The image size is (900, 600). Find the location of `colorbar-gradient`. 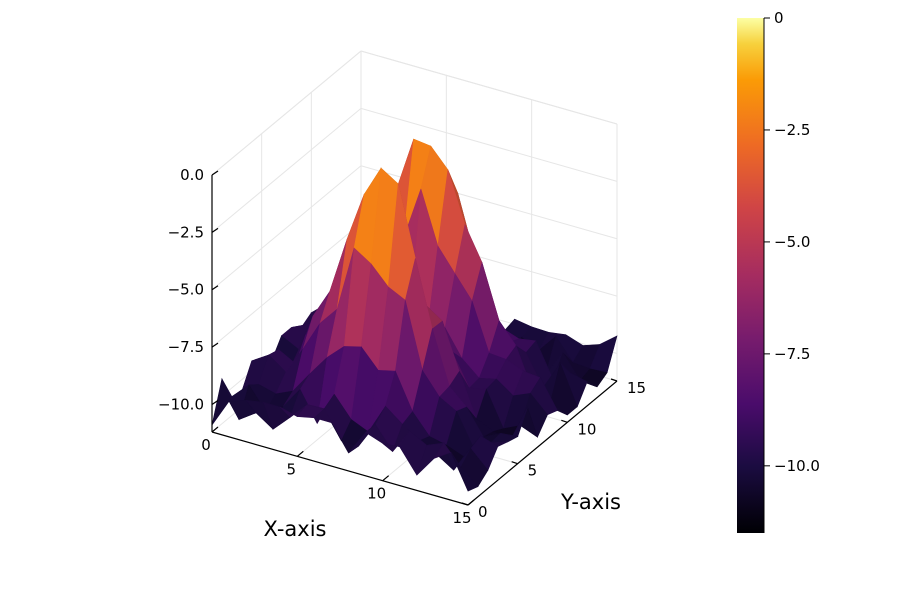

colorbar-gradient is located at coordinates (750, 275).